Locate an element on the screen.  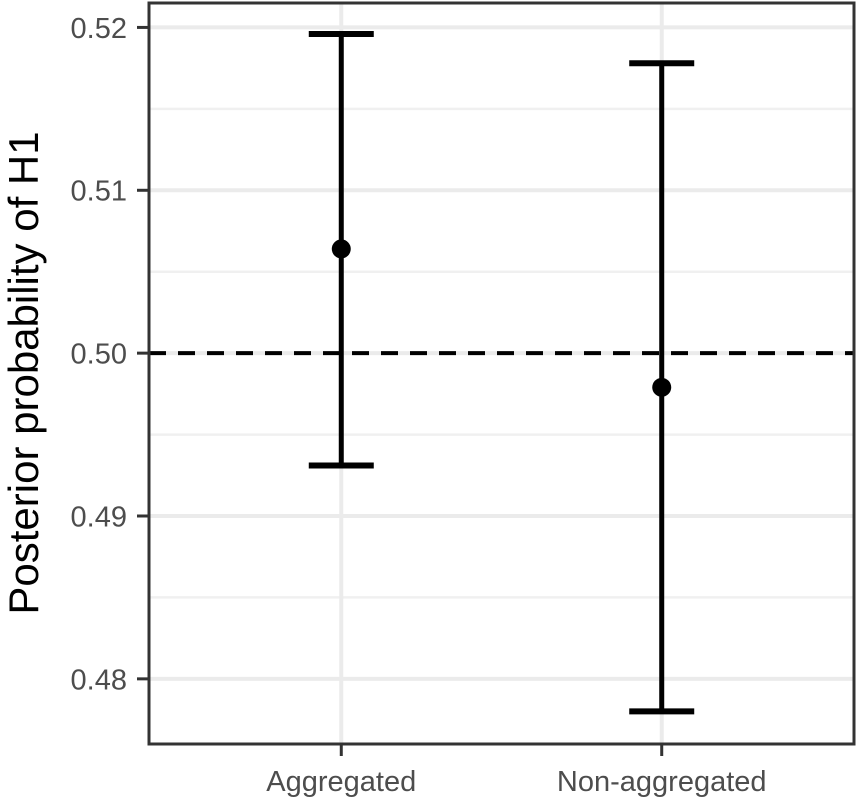
x-category-label: Non-aggregated is located at coordinates (662, 782).